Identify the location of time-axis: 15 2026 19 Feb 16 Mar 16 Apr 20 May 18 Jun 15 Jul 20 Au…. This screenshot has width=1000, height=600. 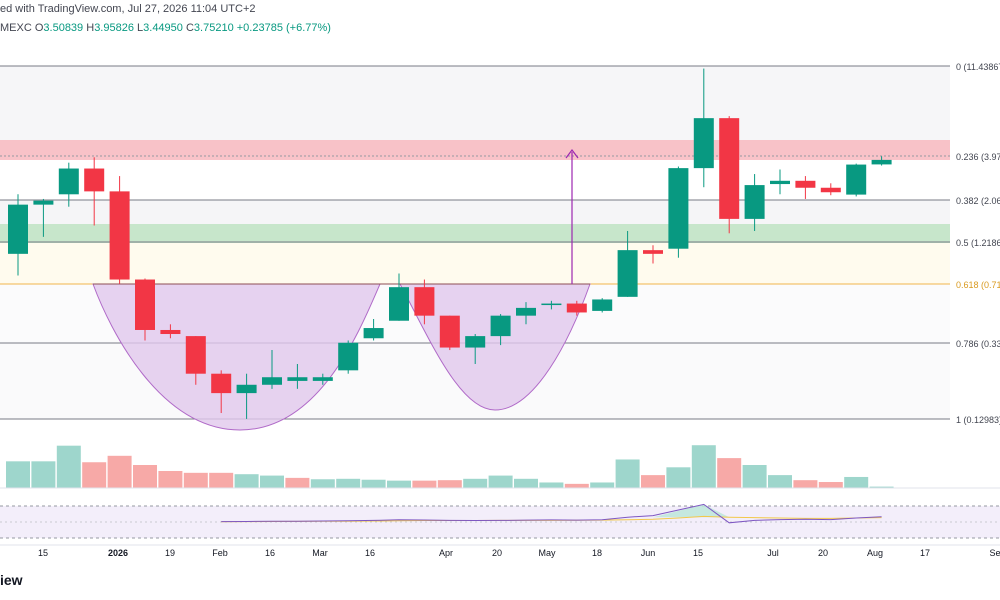
(519, 553).